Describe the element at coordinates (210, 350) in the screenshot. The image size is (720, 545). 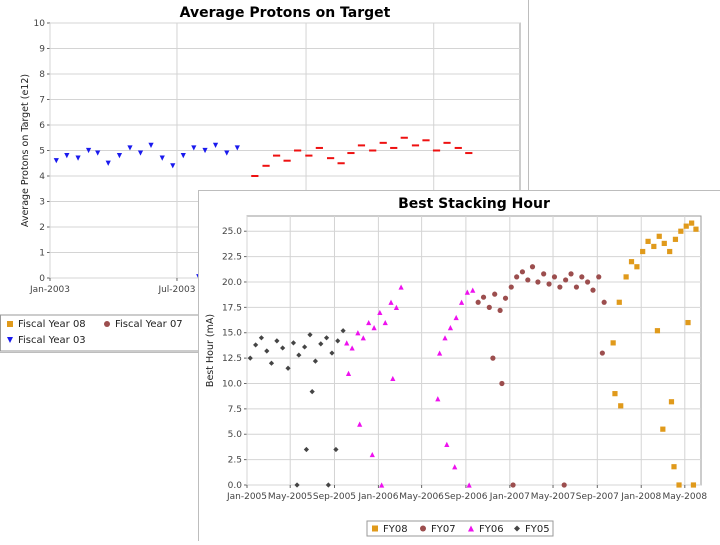
I see `y-axis-label: Best Hour (mA)` at that location.